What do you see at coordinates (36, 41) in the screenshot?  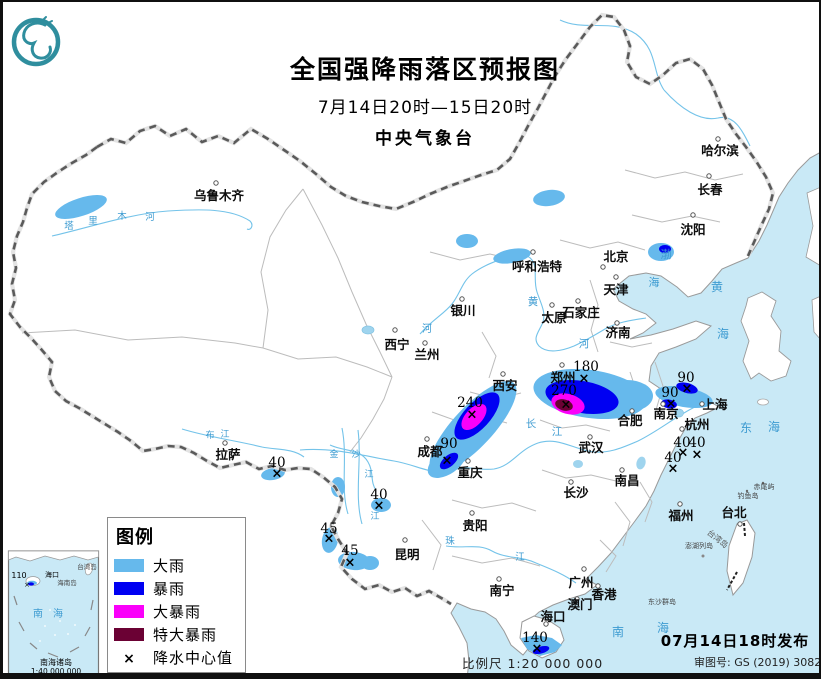 I see `cma-logo` at bounding box center [36, 41].